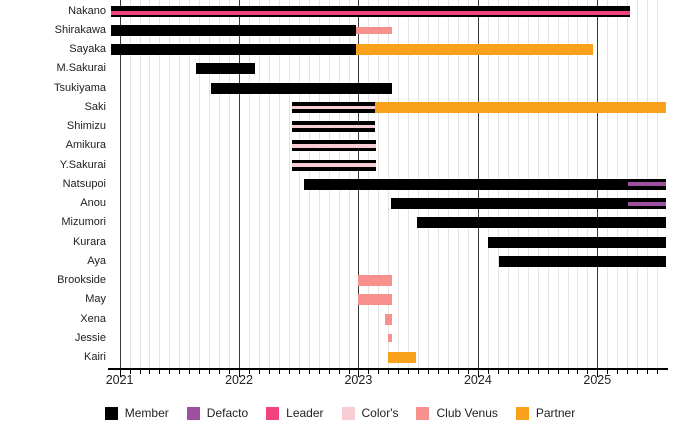 Image resolution: width=680 pixels, height=425 pixels. What do you see at coordinates (87, 49) in the screenshot?
I see `row-label: Sayaka` at bounding box center [87, 49].